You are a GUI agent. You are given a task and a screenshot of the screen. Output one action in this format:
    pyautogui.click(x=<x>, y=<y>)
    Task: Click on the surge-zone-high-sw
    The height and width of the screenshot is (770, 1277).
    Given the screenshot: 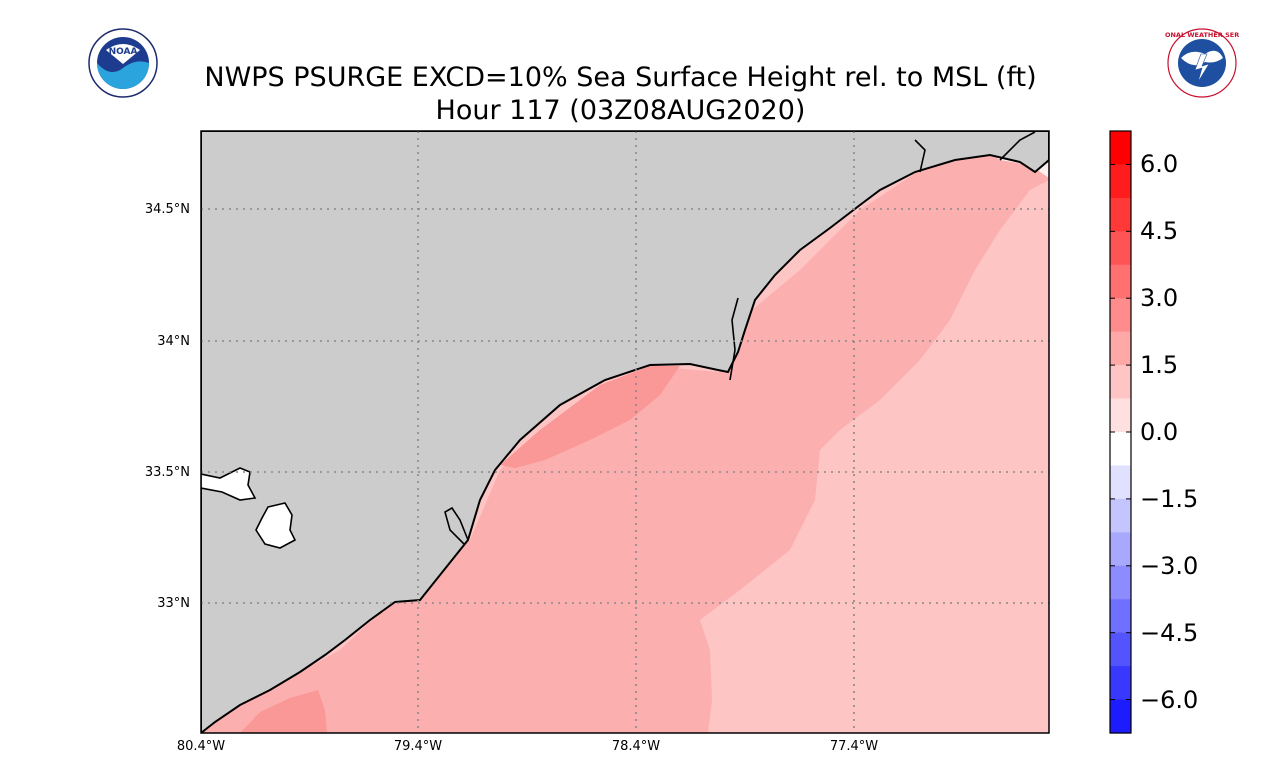 What is the action you would take?
    pyautogui.click(x=283, y=711)
    